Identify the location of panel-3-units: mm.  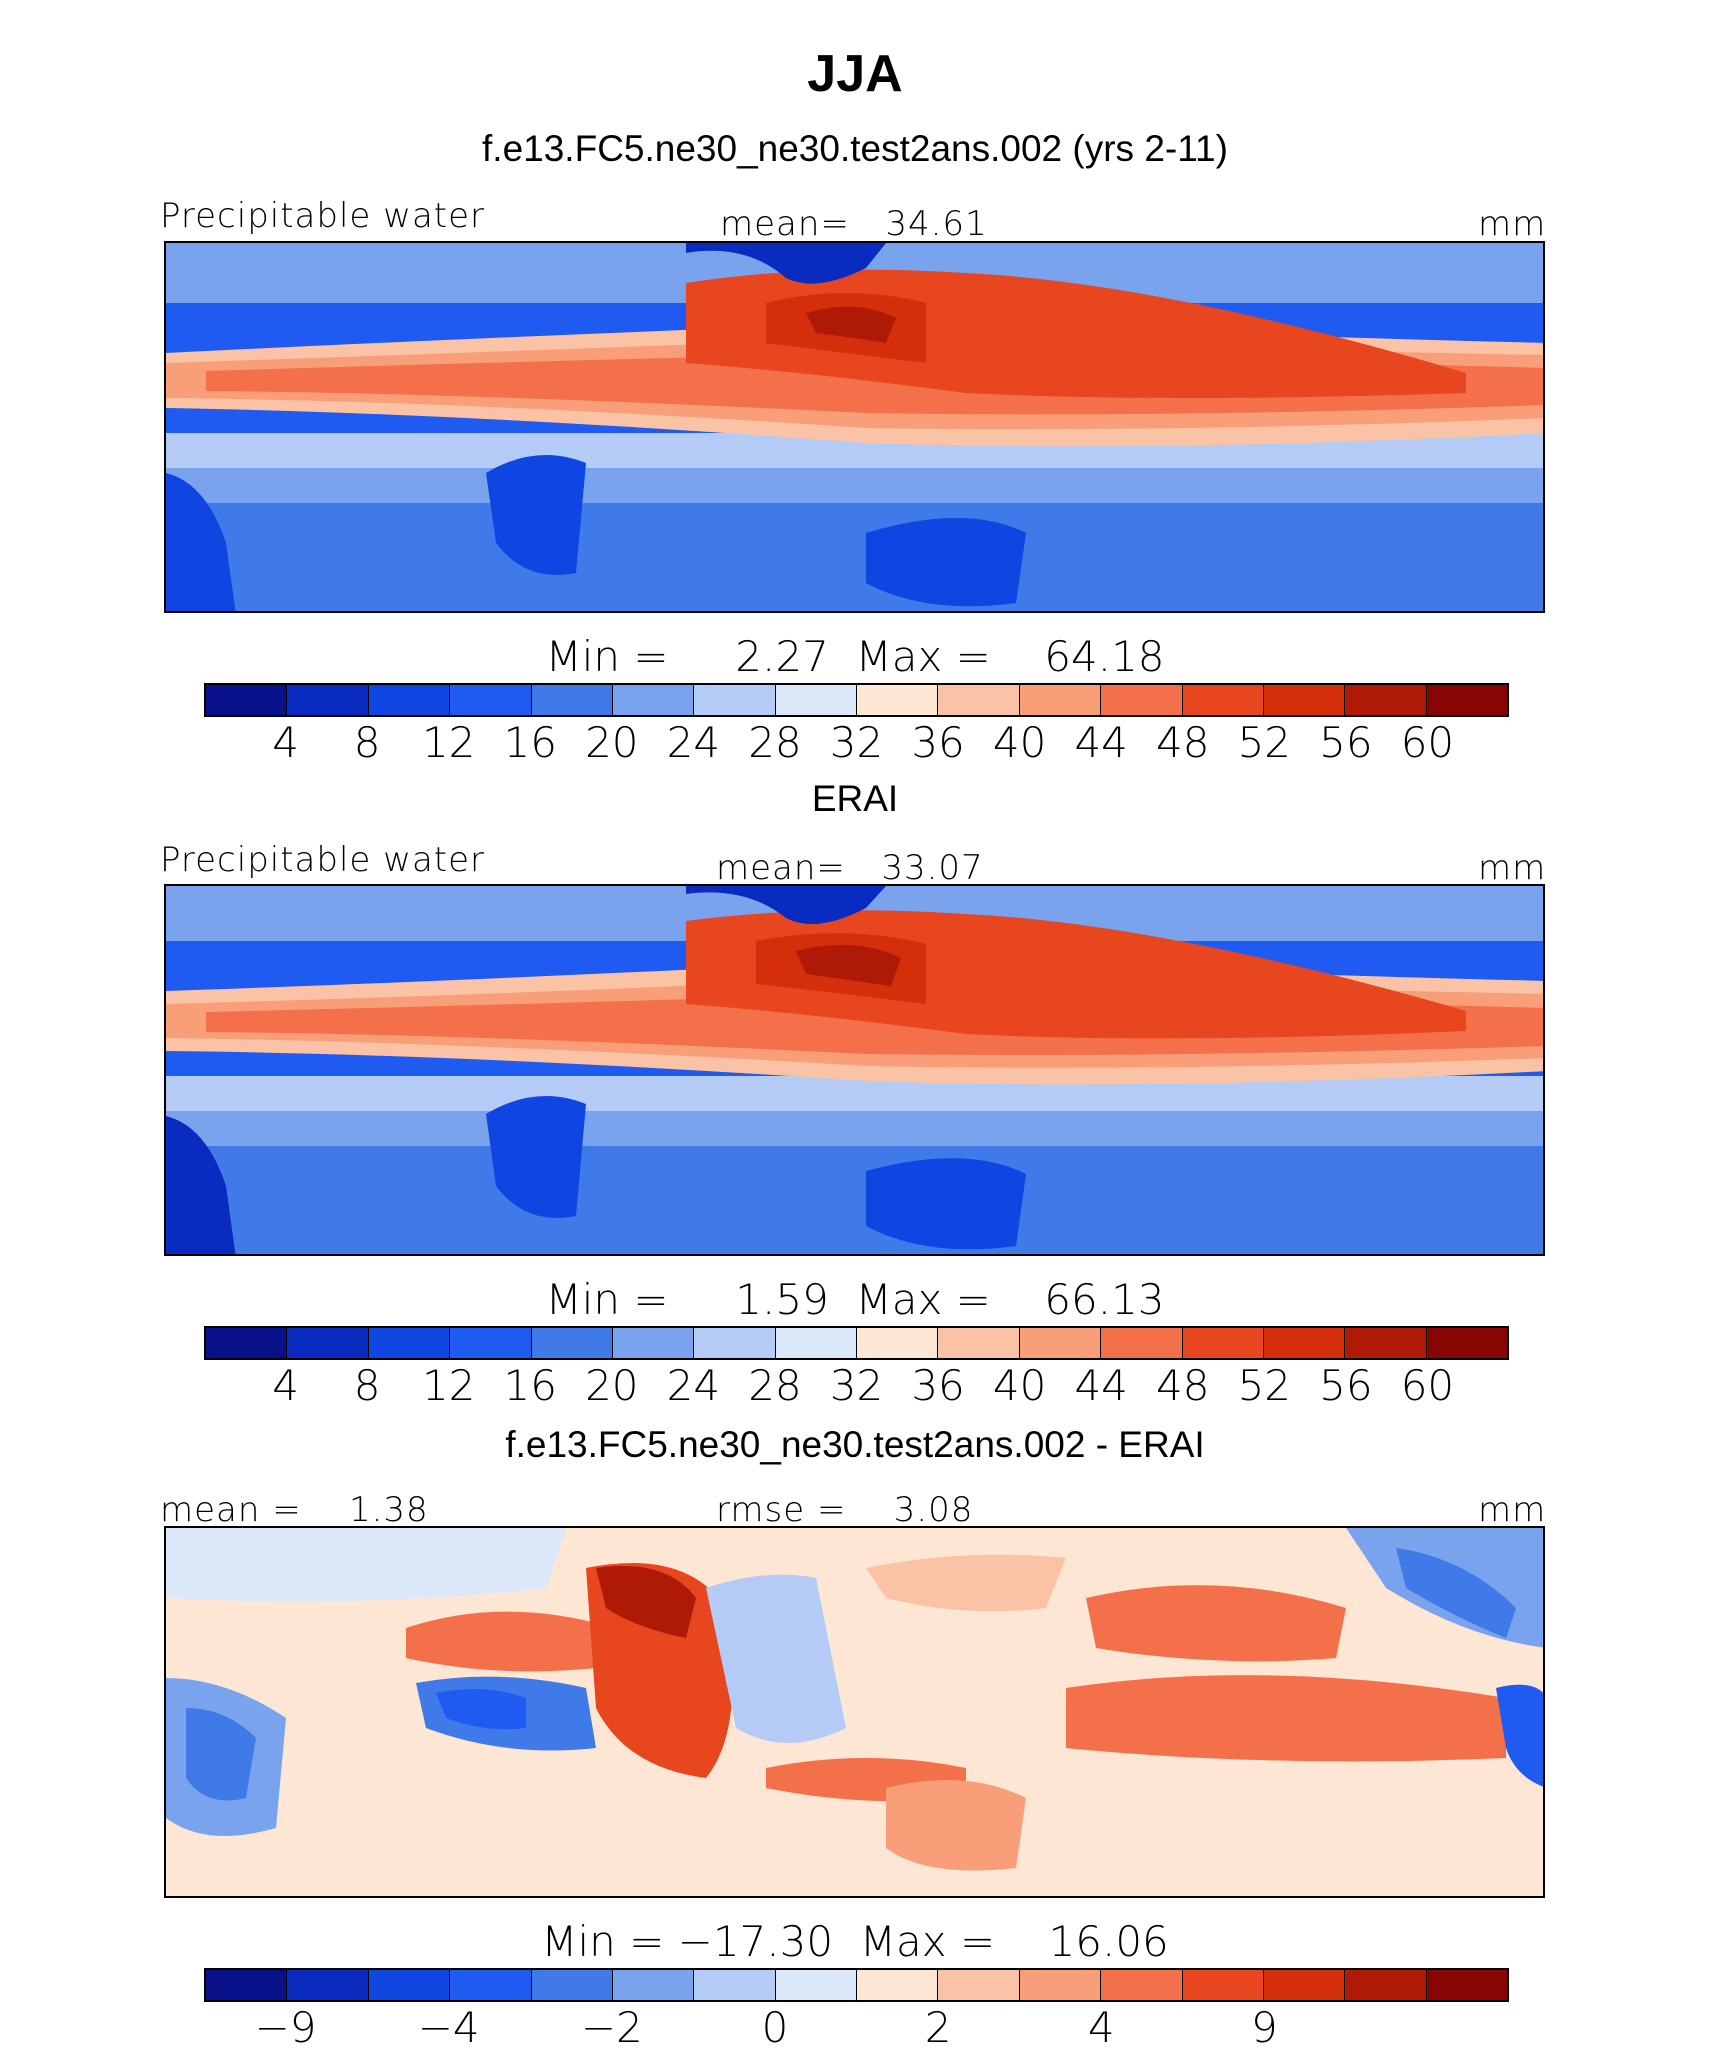
(1512, 1510).